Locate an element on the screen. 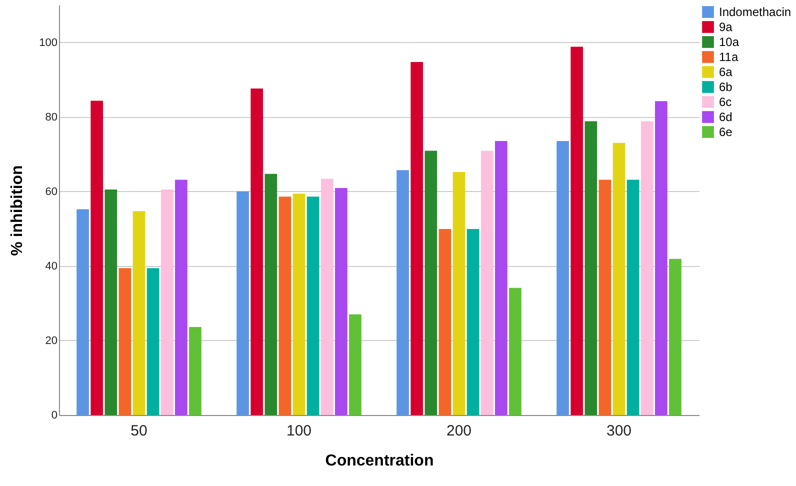 Image resolution: width=796 pixels, height=486 pixels. y-tick-label: 80 is located at coordinates (51, 117).